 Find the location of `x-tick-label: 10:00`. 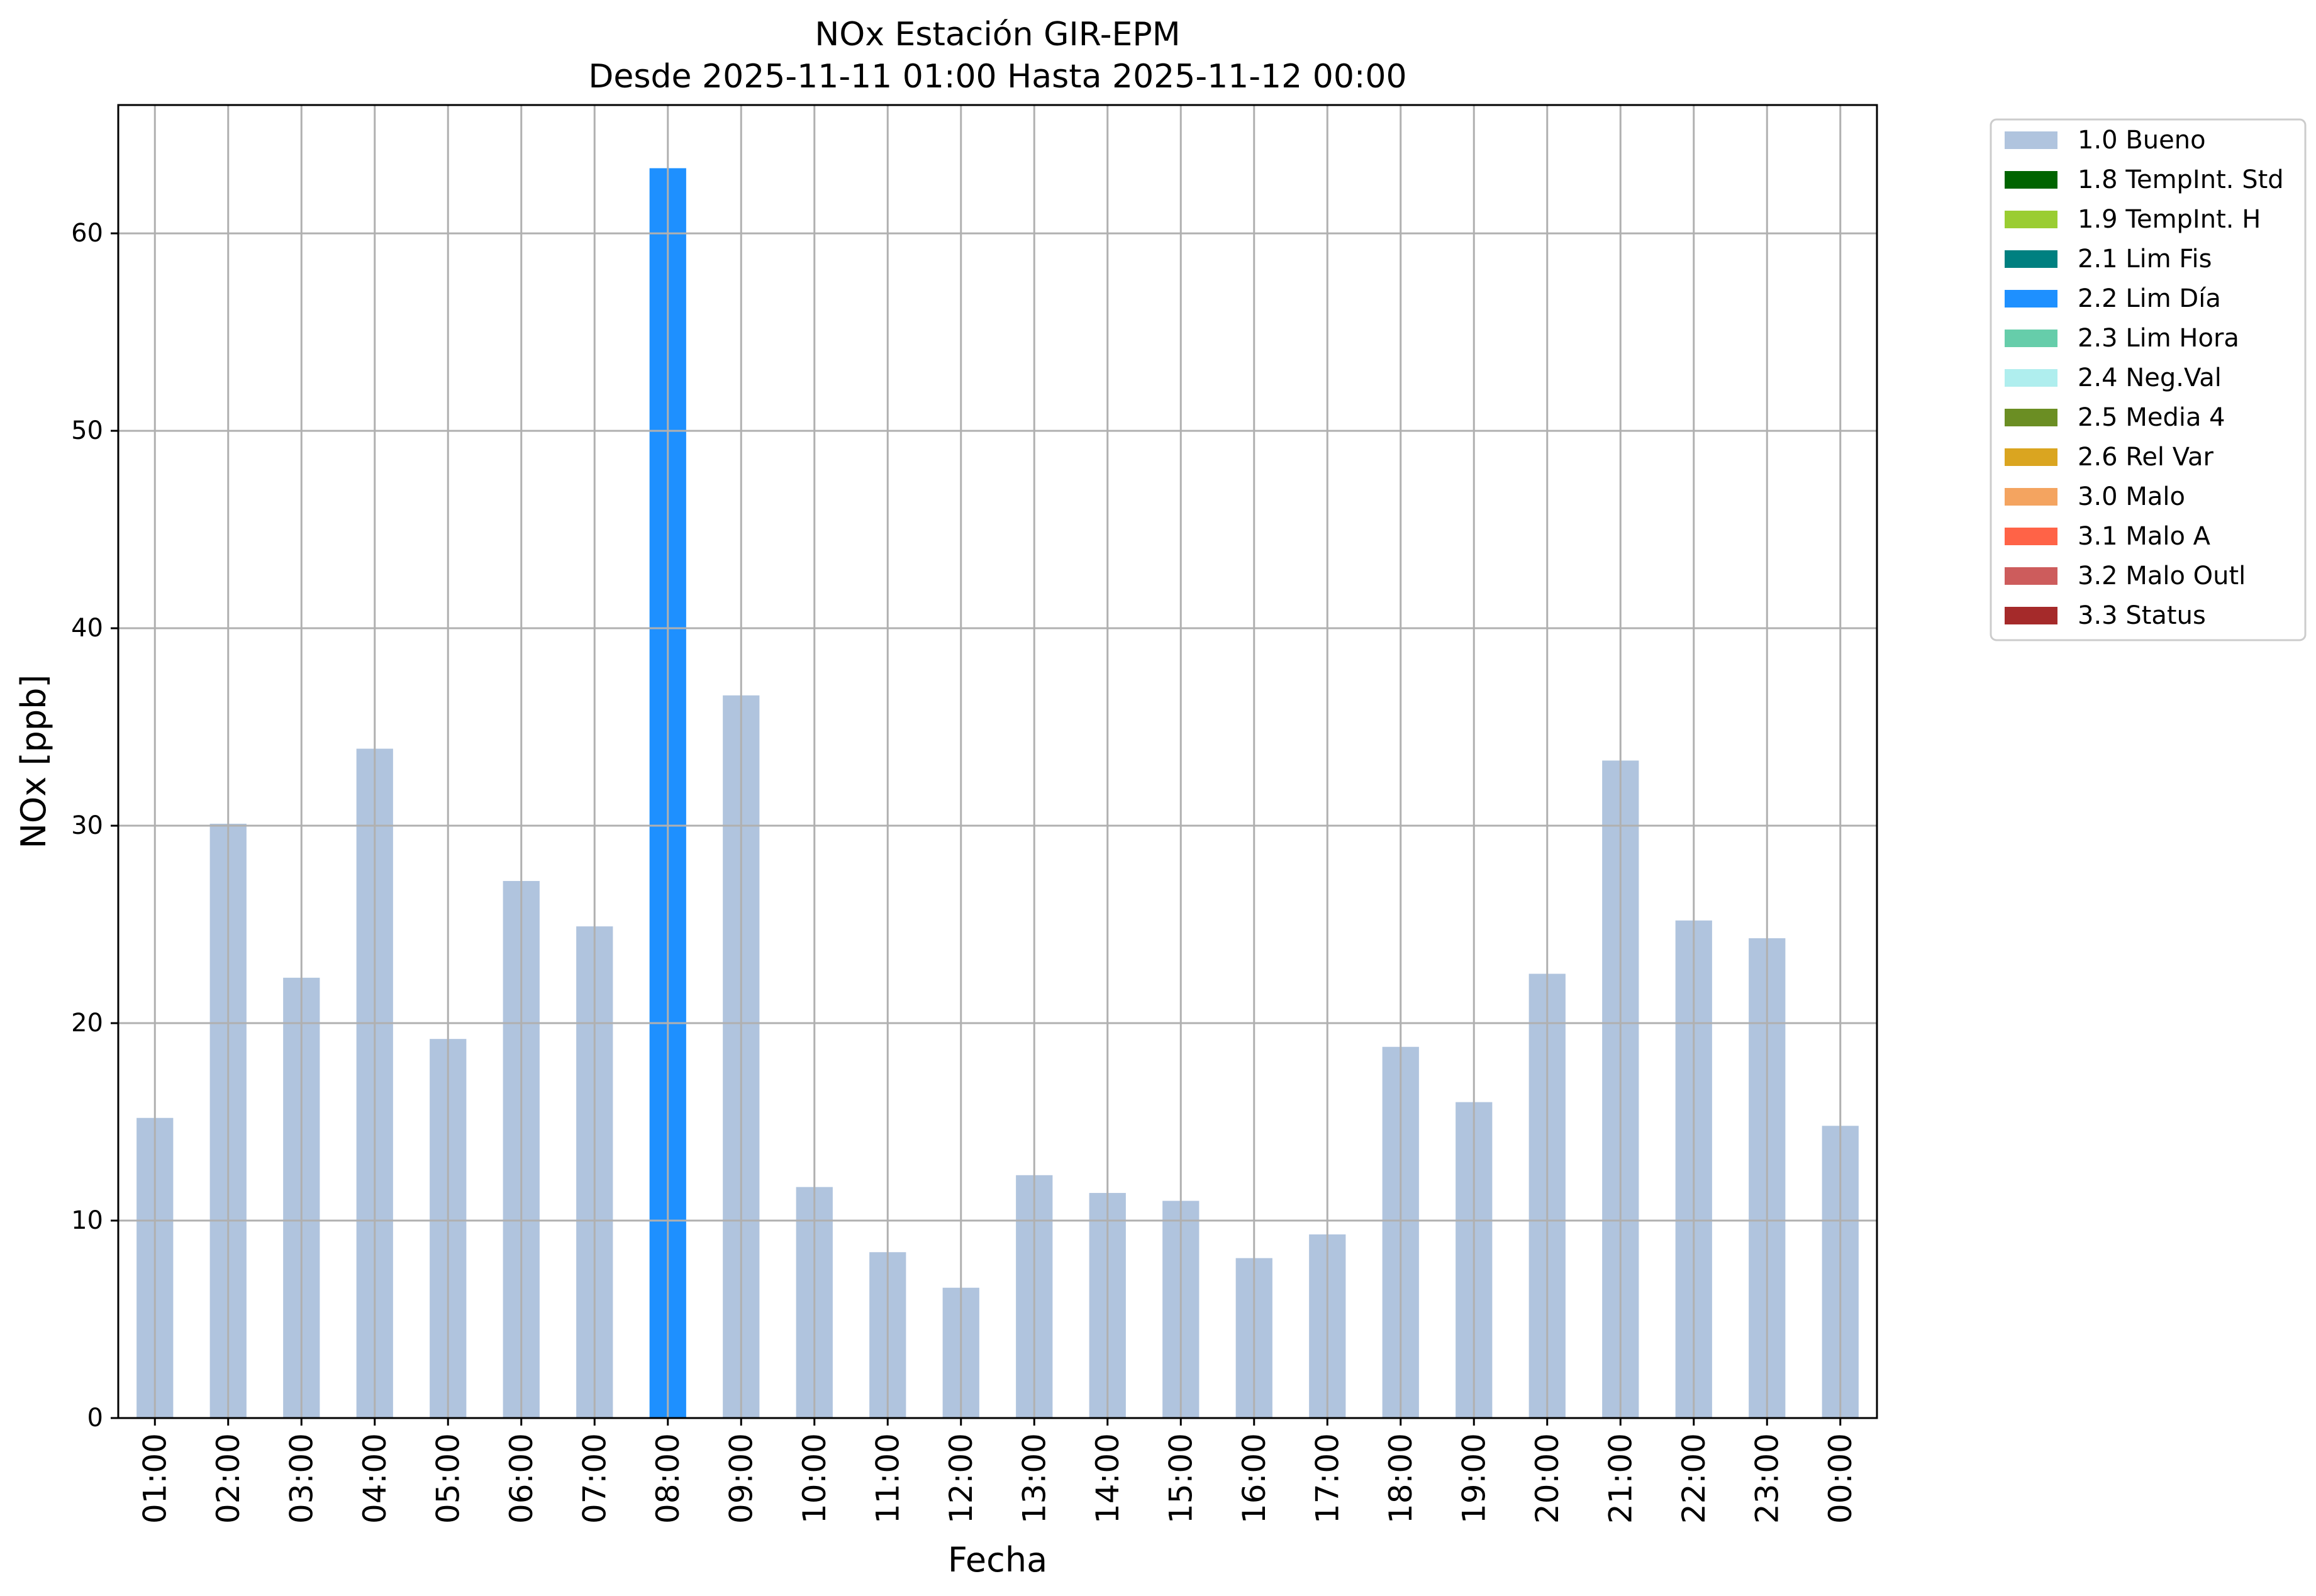

x-tick-label: 10:00 is located at coordinates (814, 1479).